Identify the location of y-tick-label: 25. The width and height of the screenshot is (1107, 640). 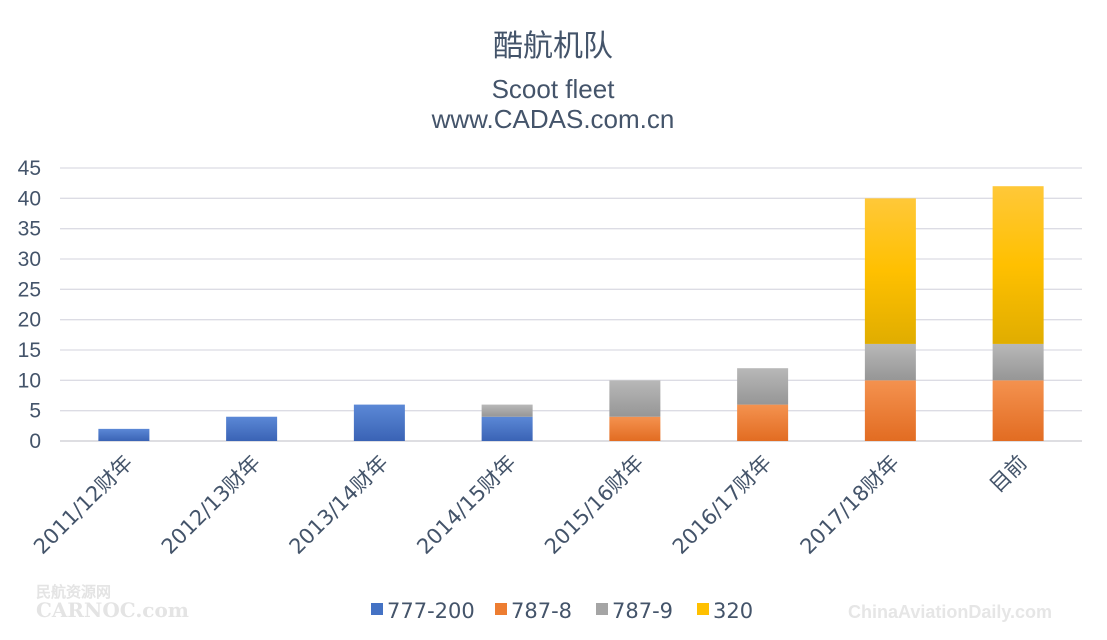
(29, 289).